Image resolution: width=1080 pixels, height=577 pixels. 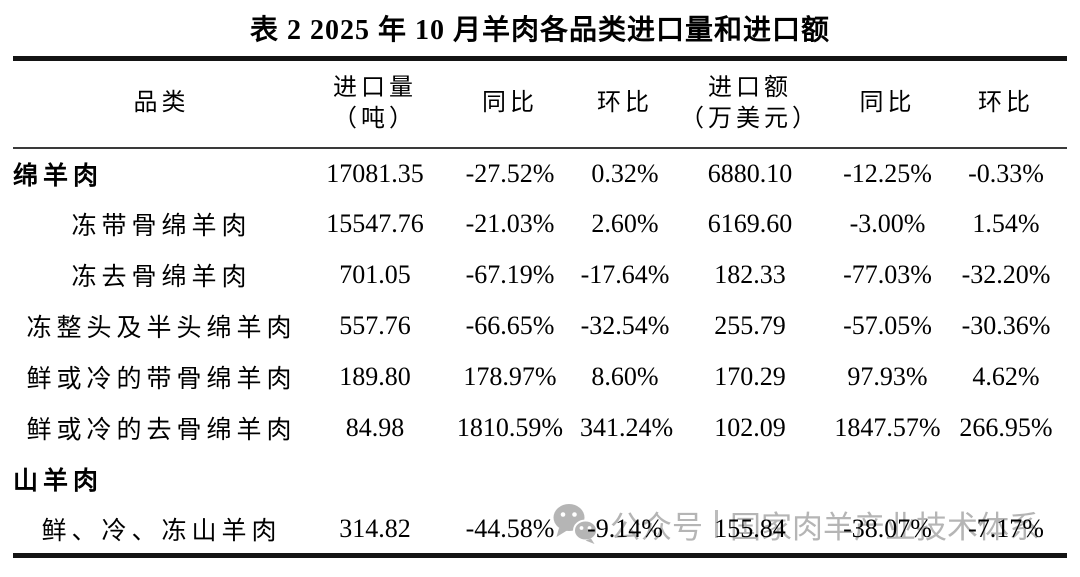 I want to click on value-cell: 2.60%, so click(x=625, y=223).